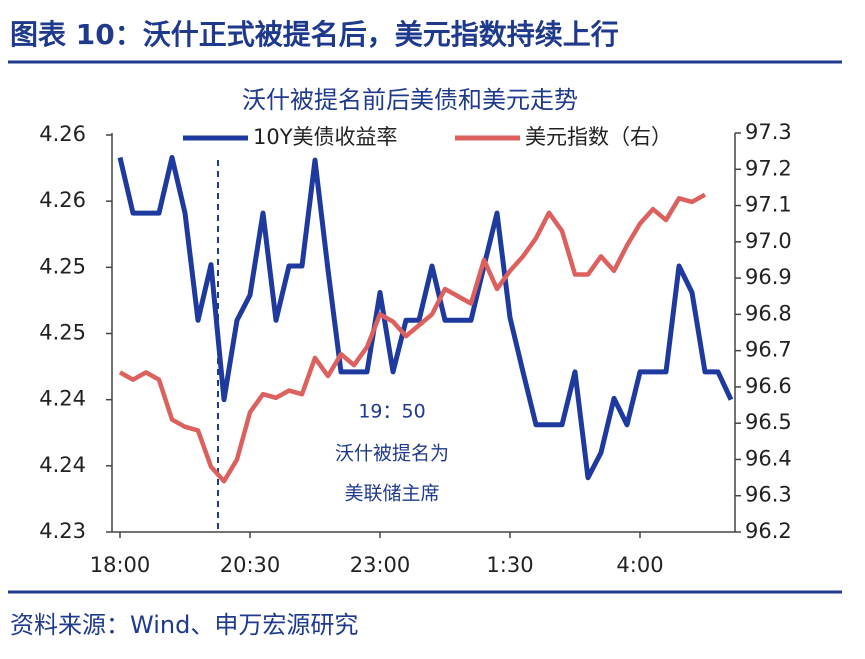  Describe the element at coordinates (184, 625) in the screenshot. I see `source: 资料来源：Wind、申万宏源研究` at that location.